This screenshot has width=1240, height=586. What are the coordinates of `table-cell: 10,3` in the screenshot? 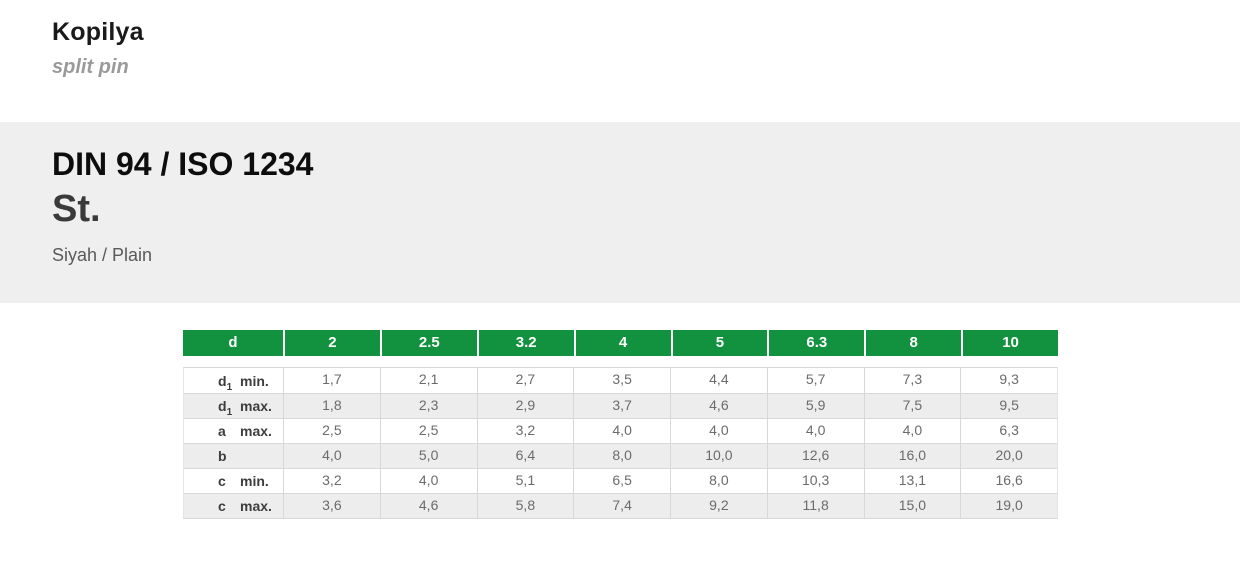 It's located at (815, 481).